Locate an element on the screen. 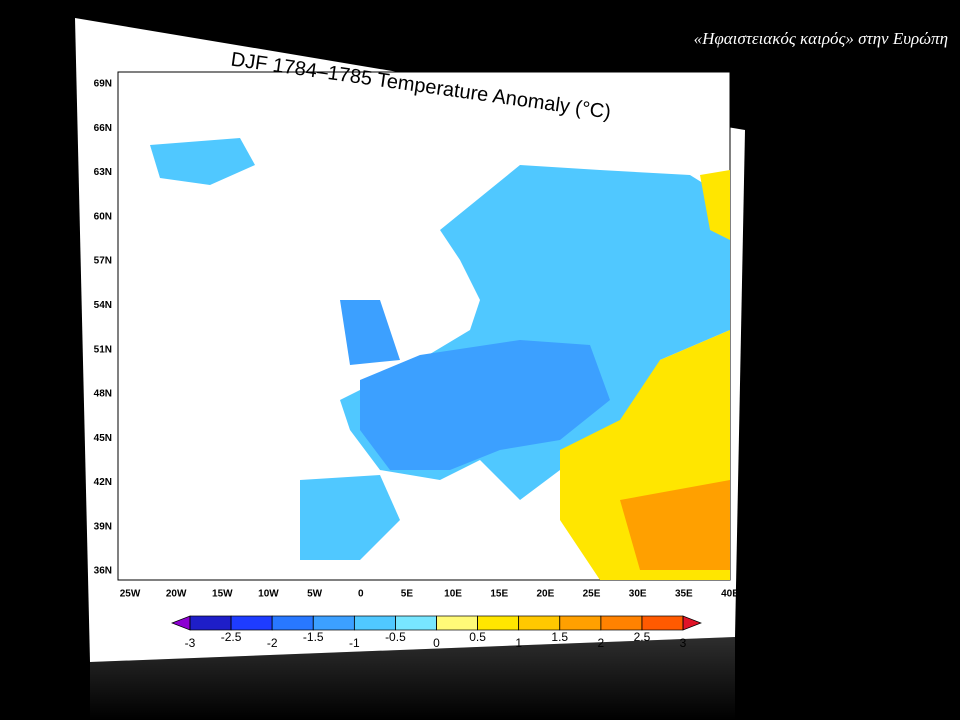 This screenshot has height=720, width=960. lon-label: 5W is located at coordinates (315, 594).